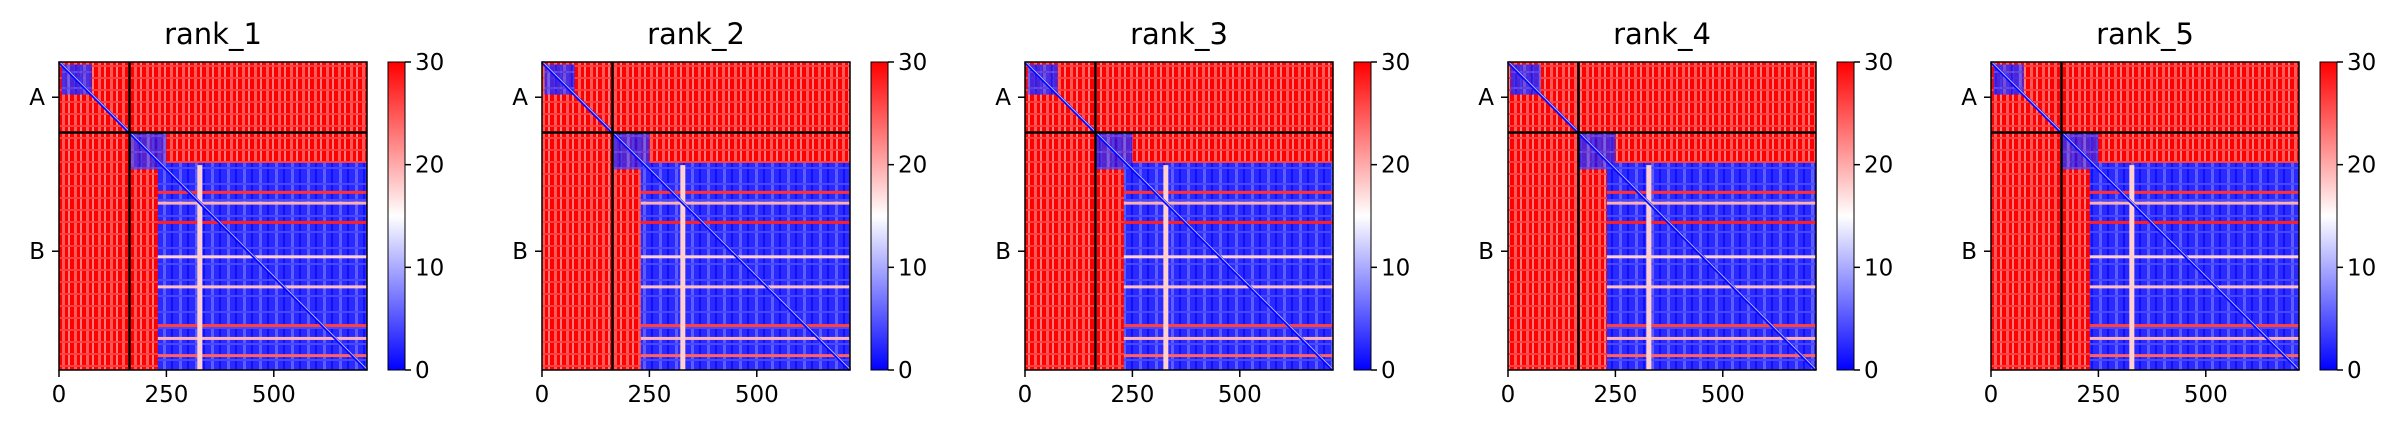  What do you see at coordinates (1662, 34) in the screenshot?
I see `chart-title: rank_4` at bounding box center [1662, 34].